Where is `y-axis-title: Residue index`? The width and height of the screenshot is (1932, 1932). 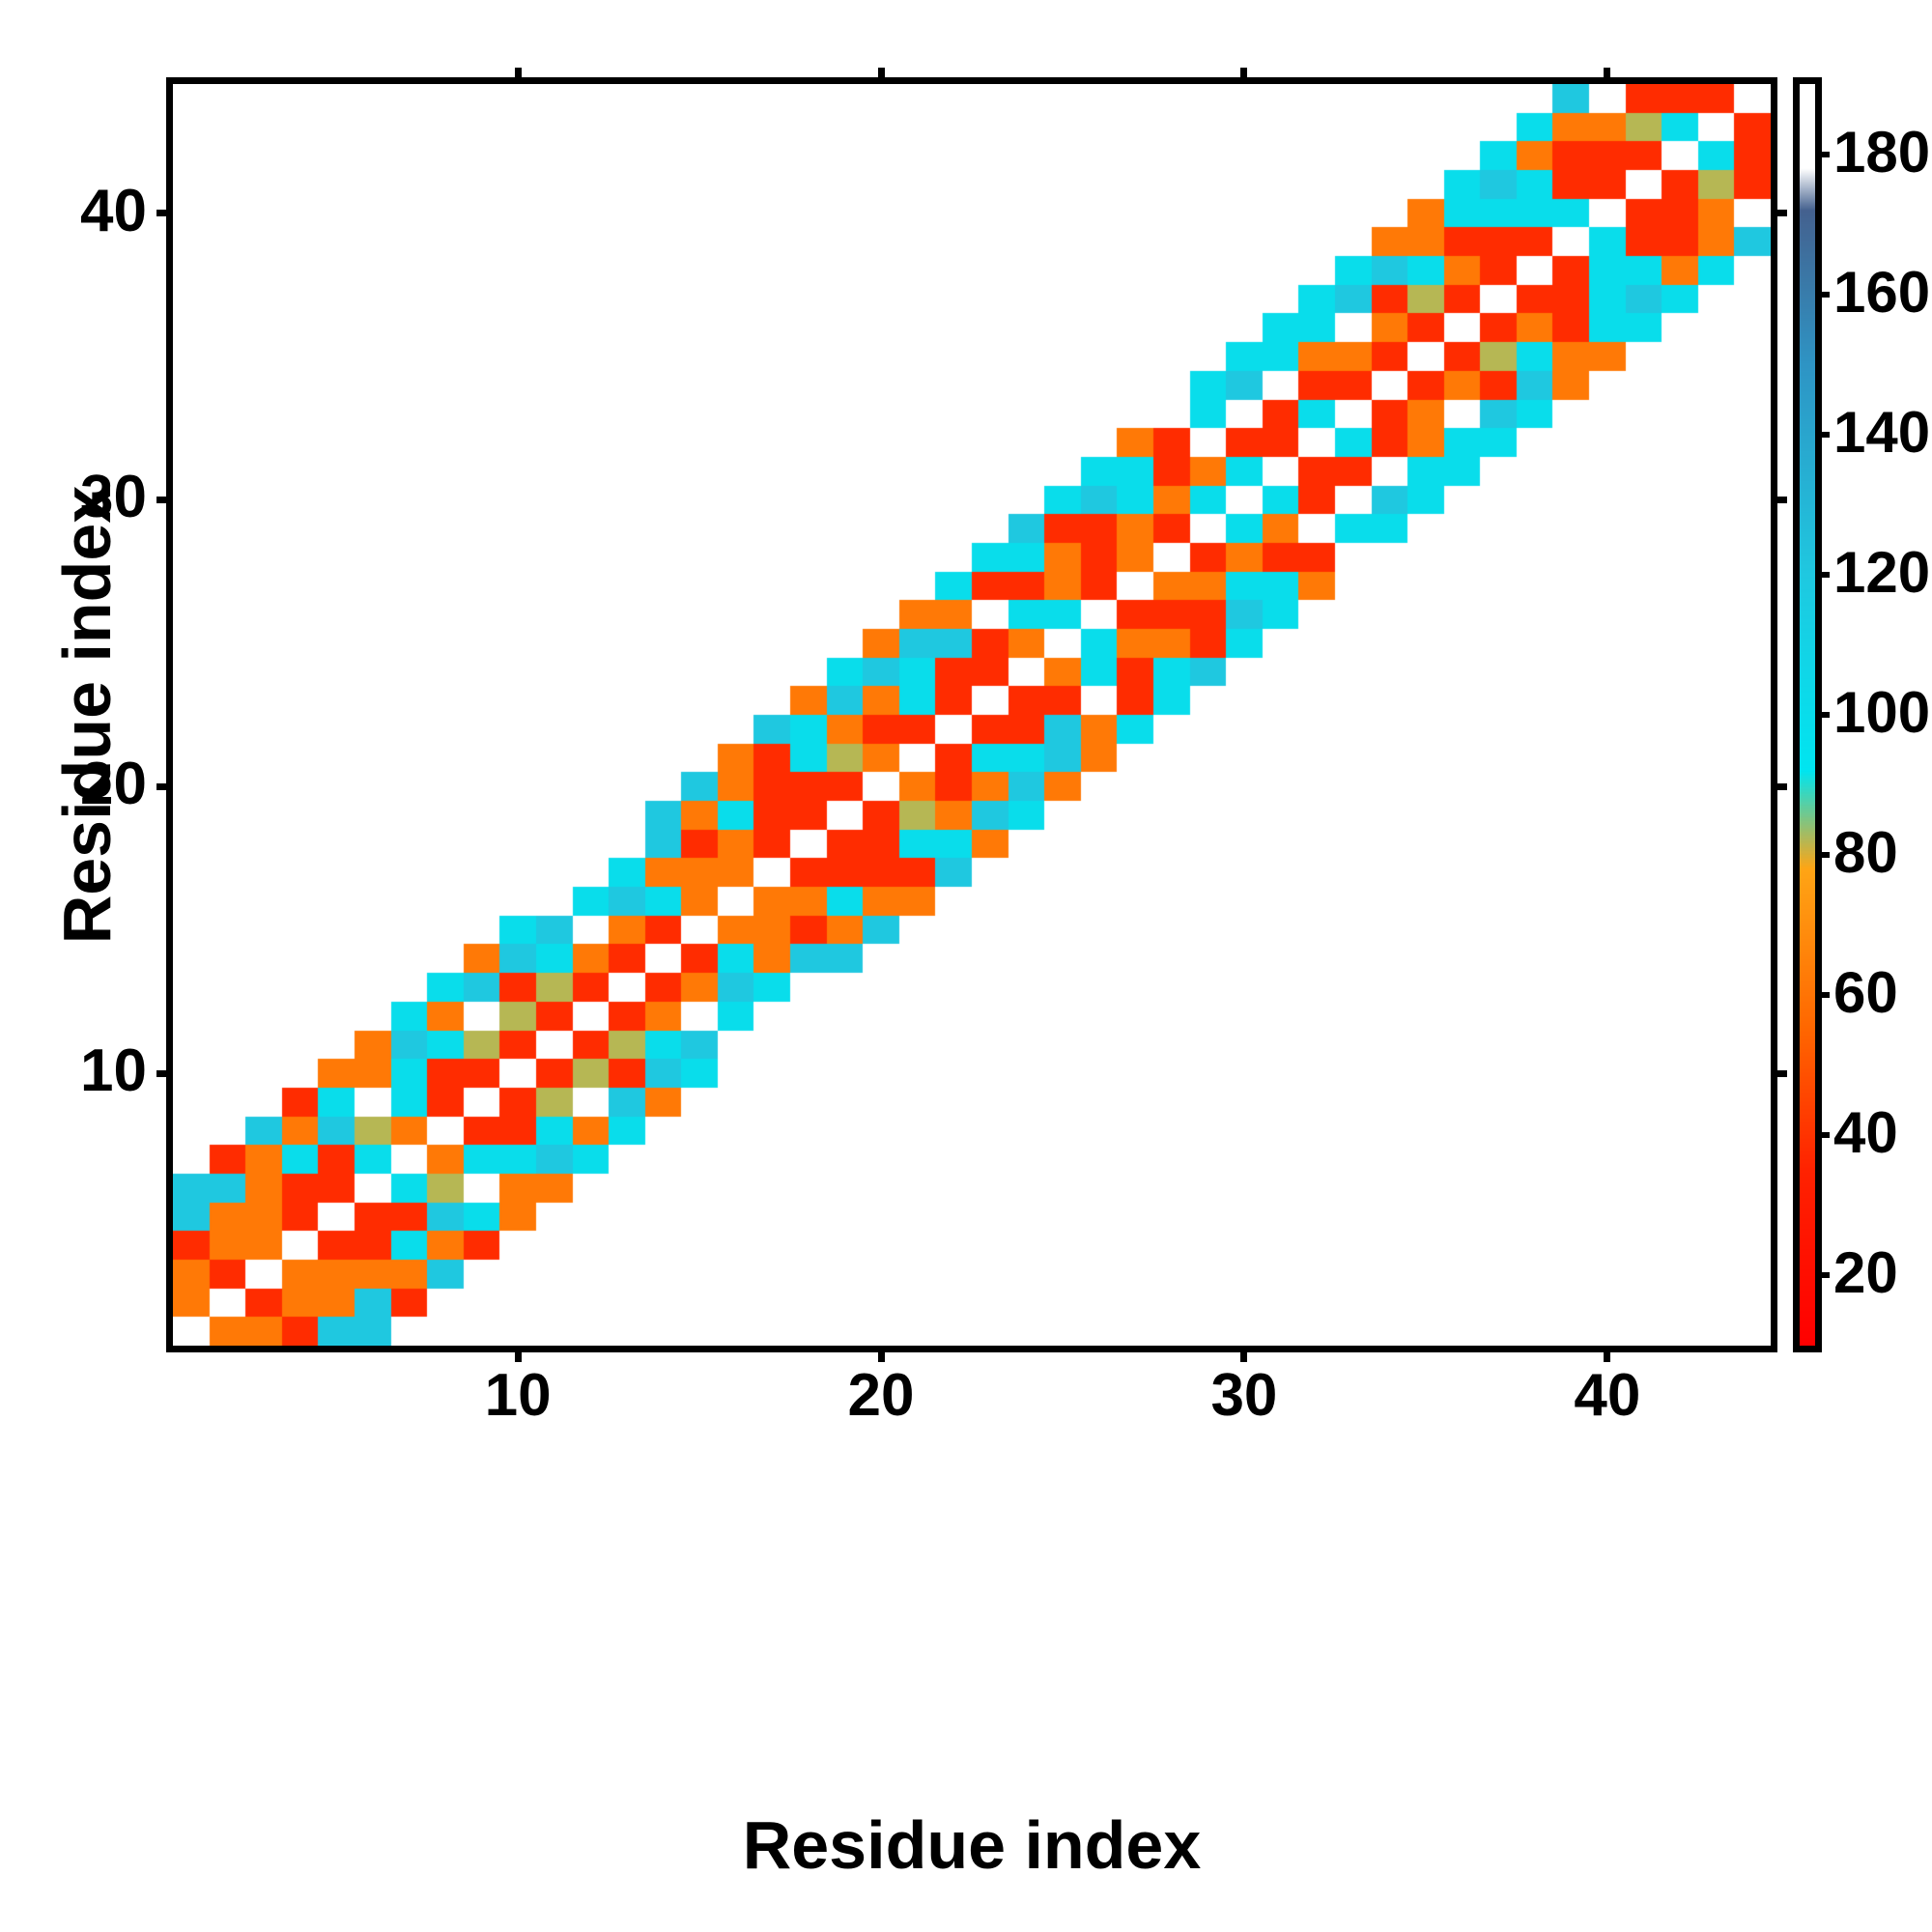 y-axis-title: Residue index is located at coordinates (87, 715).